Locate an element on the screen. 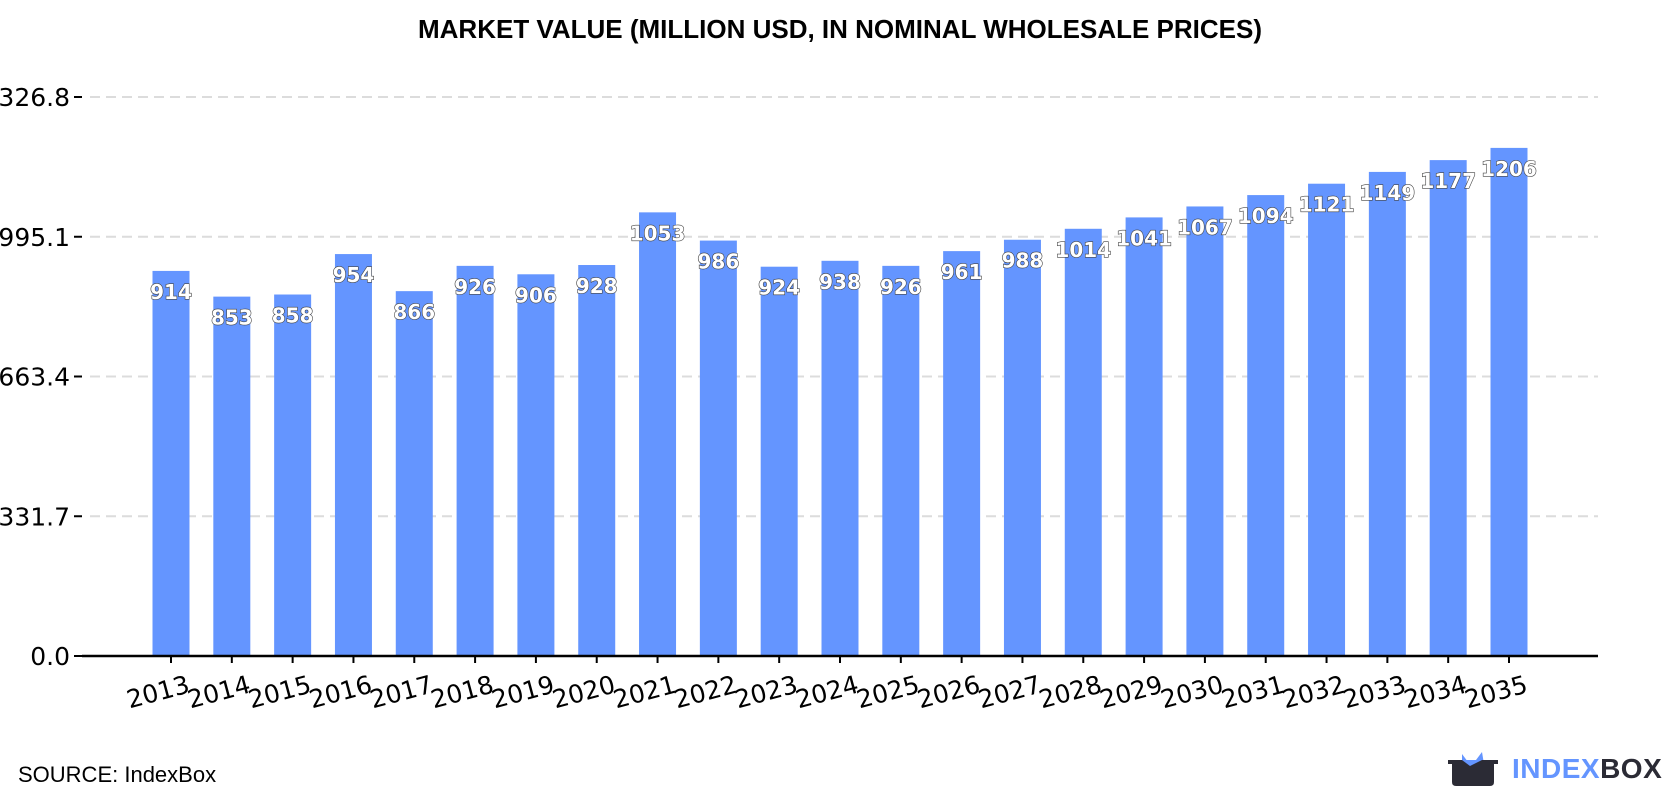 The width and height of the screenshot is (1680, 800). data-label: 986 is located at coordinates (718, 262).